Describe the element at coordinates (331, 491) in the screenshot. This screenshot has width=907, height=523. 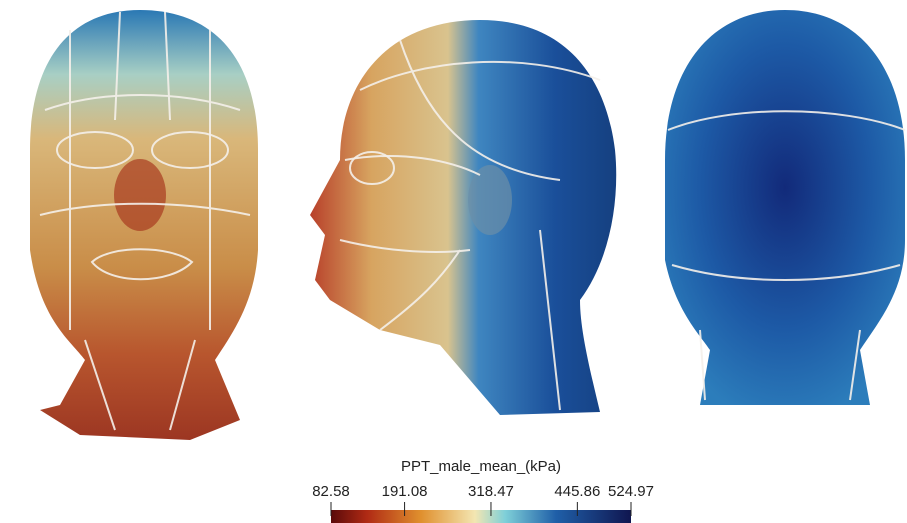
I see `tick-label: 82.58` at that location.